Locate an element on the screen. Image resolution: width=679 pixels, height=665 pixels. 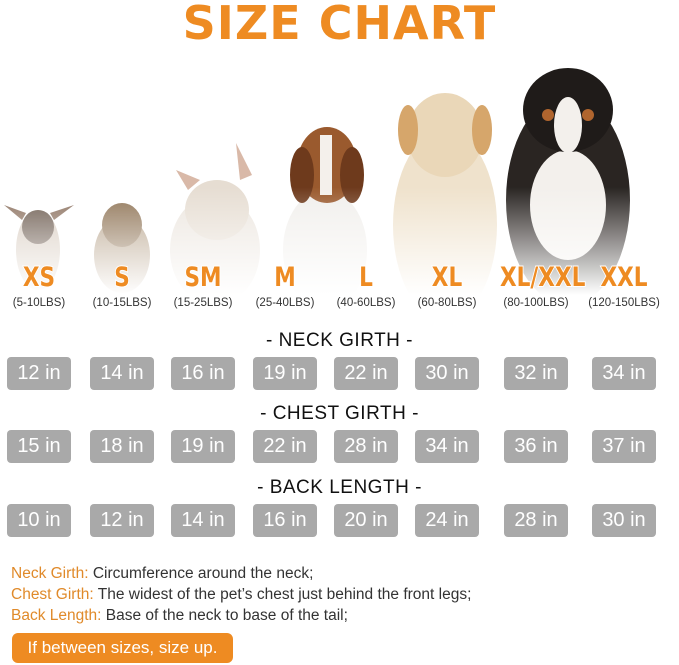
size-label: L is located at coordinates (365, 277).